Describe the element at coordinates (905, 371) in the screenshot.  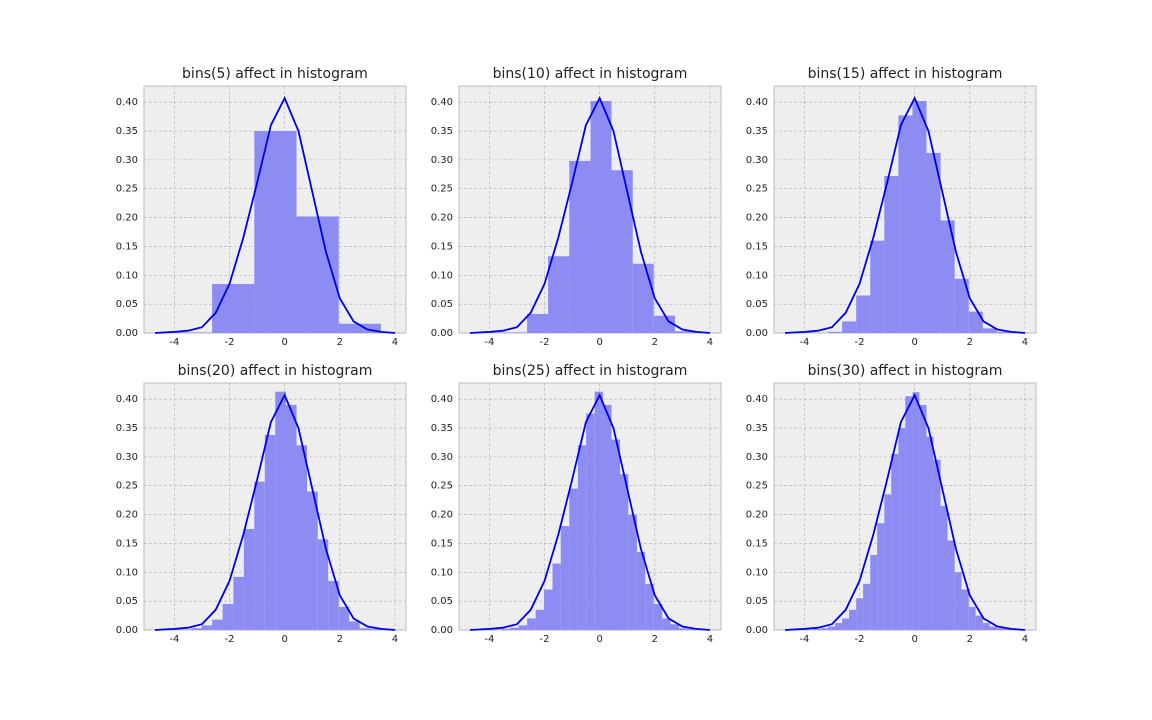
I see `subplot-title: bins(30) affect in histogram` at that location.